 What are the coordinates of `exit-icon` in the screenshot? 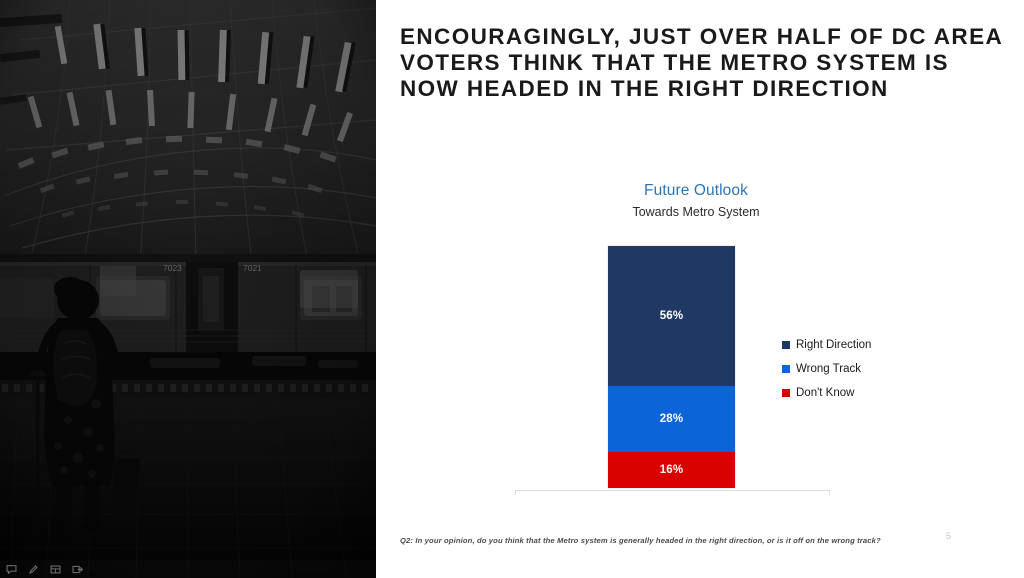 It's located at (77, 569).